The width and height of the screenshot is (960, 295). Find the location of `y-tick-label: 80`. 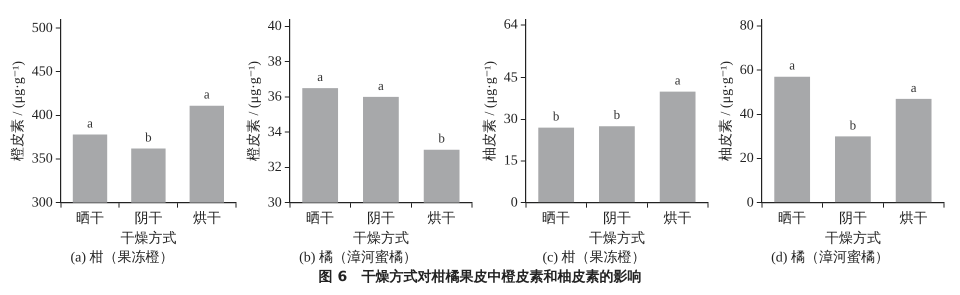

y-tick-label: 80 is located at coordinates (747, 26).